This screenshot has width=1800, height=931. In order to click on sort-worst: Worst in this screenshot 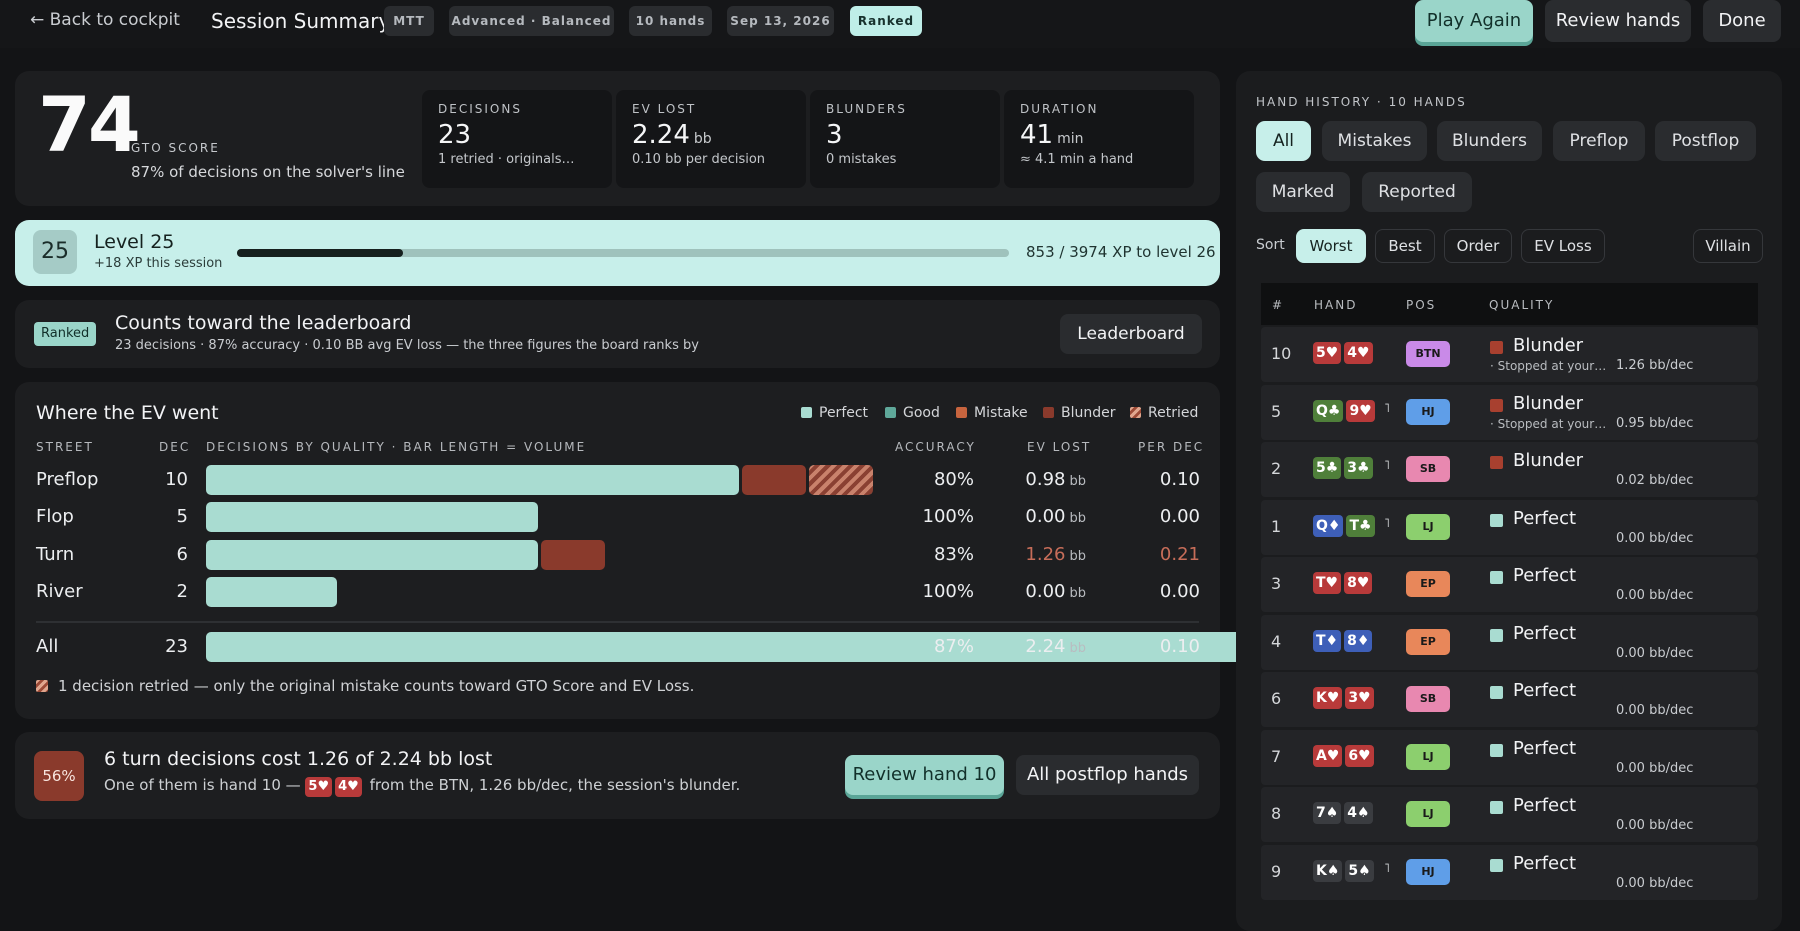, I will do `click(1331, 246)`.